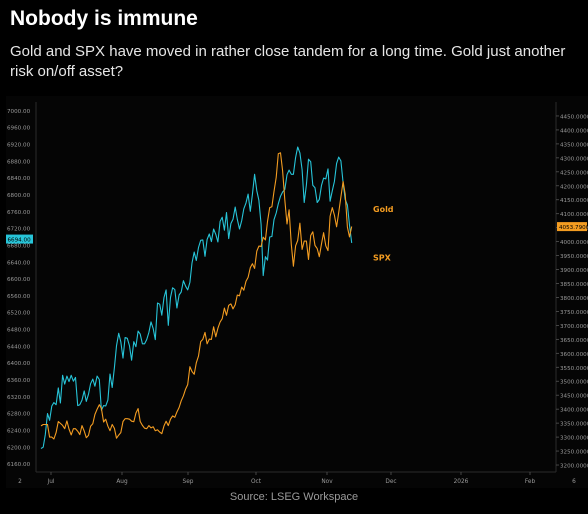  I want to click on left-tick-label: 6680.00, so click(19, 246).